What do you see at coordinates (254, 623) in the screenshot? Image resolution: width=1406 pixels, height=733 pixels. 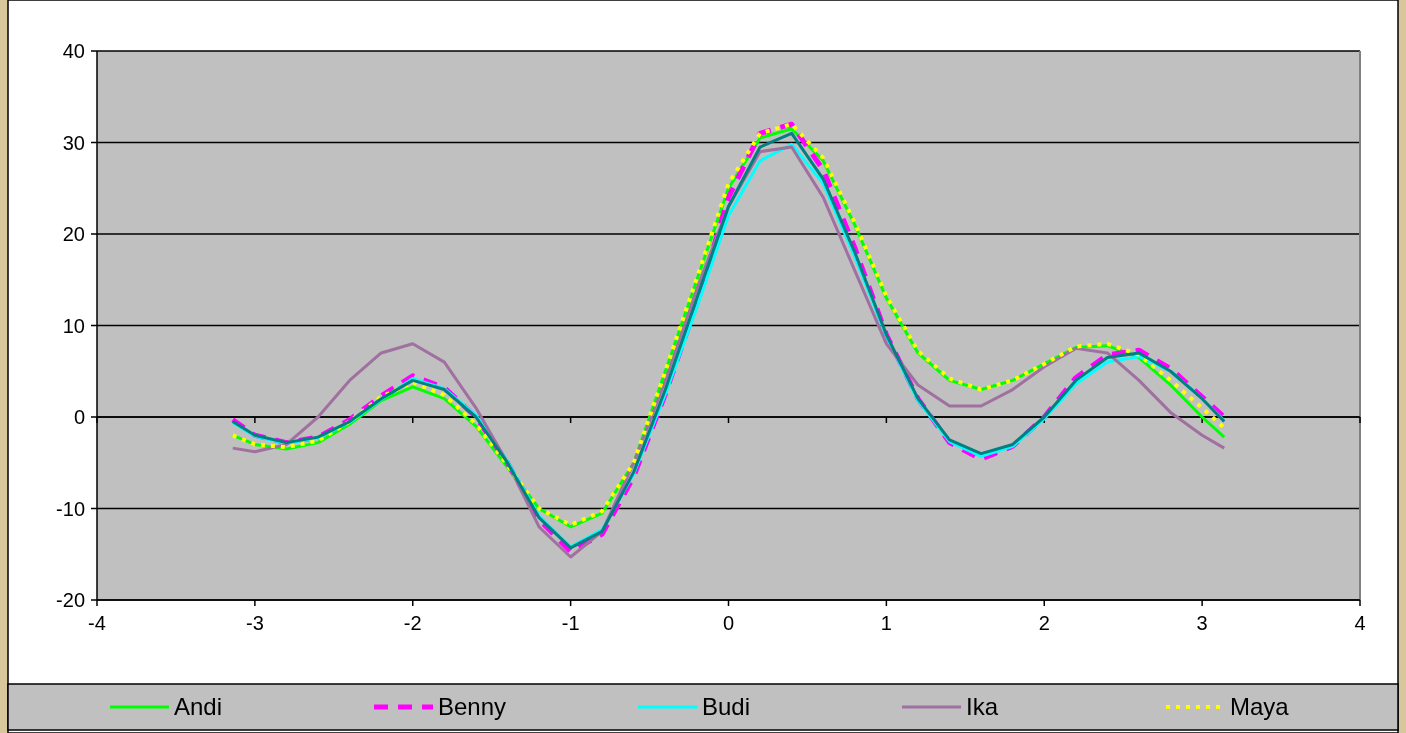 I see `x-tick-label: -3` at bounding box center [254, 623].